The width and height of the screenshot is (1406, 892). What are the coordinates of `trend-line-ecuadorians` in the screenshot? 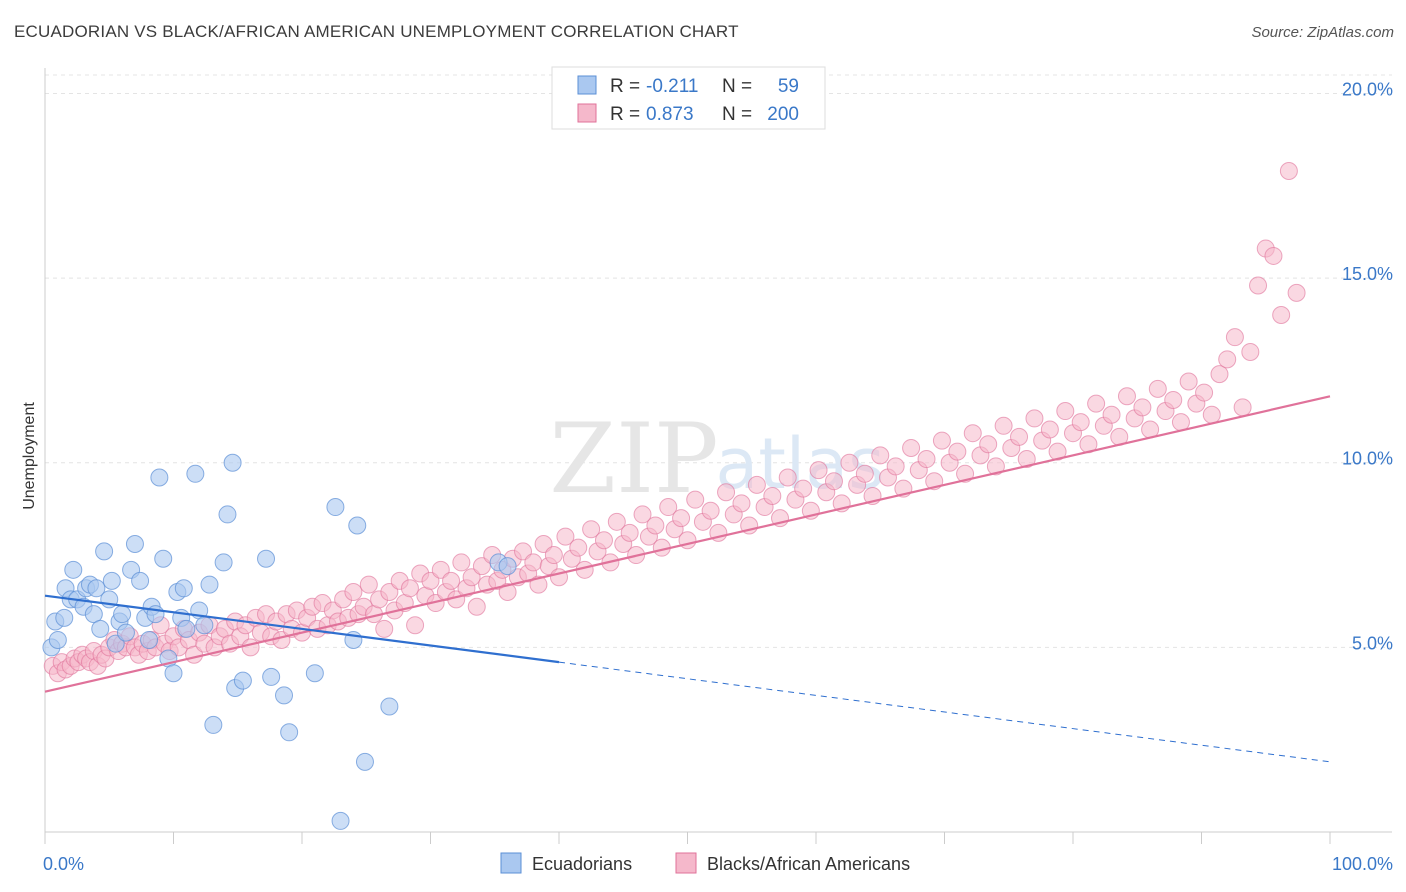 It's located at (302, 629).